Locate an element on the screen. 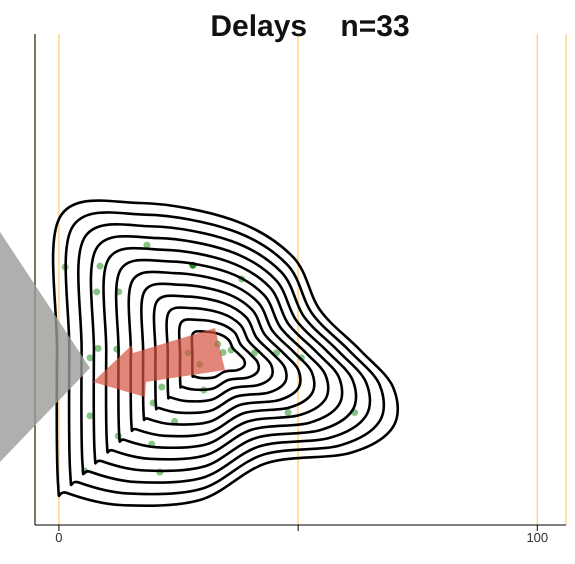 This screenshot has height=564, width=575. chart-title: Delays n=33 is located at coordinates (310, 27).